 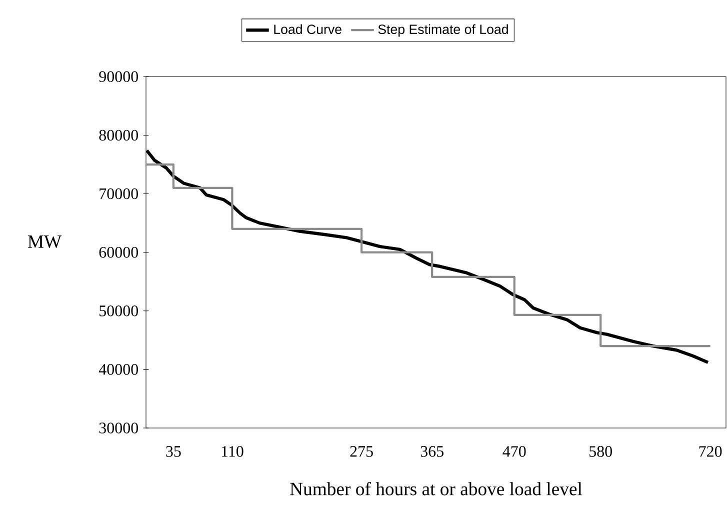 I want to click on y-tick-label: 60000, so click(x=118, y=252).